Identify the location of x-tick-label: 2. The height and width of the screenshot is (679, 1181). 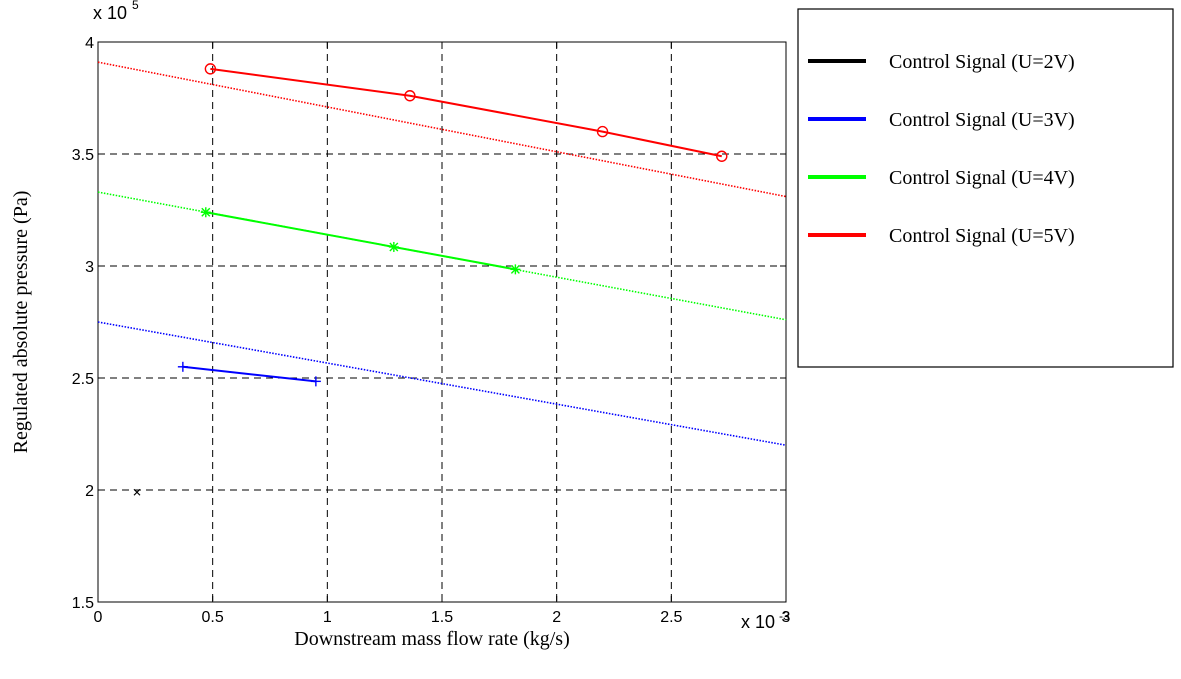
(556, 617).